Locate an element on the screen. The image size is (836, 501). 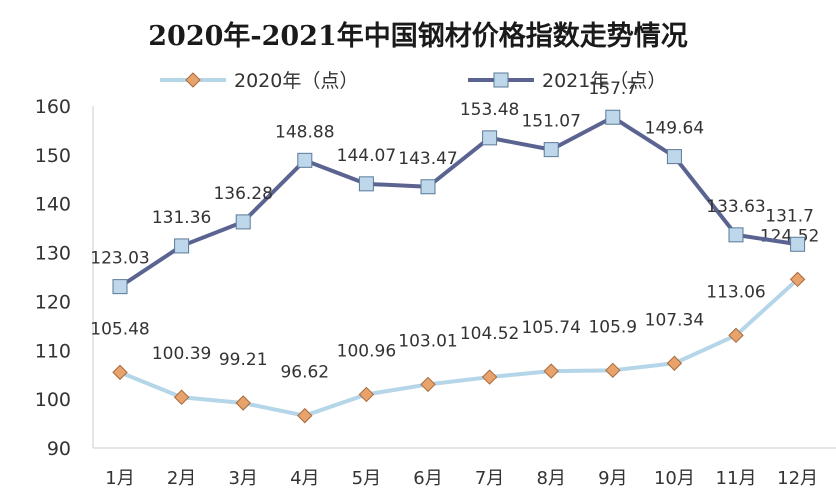
data-label: 96.62 is located at coordinates (304, 373).